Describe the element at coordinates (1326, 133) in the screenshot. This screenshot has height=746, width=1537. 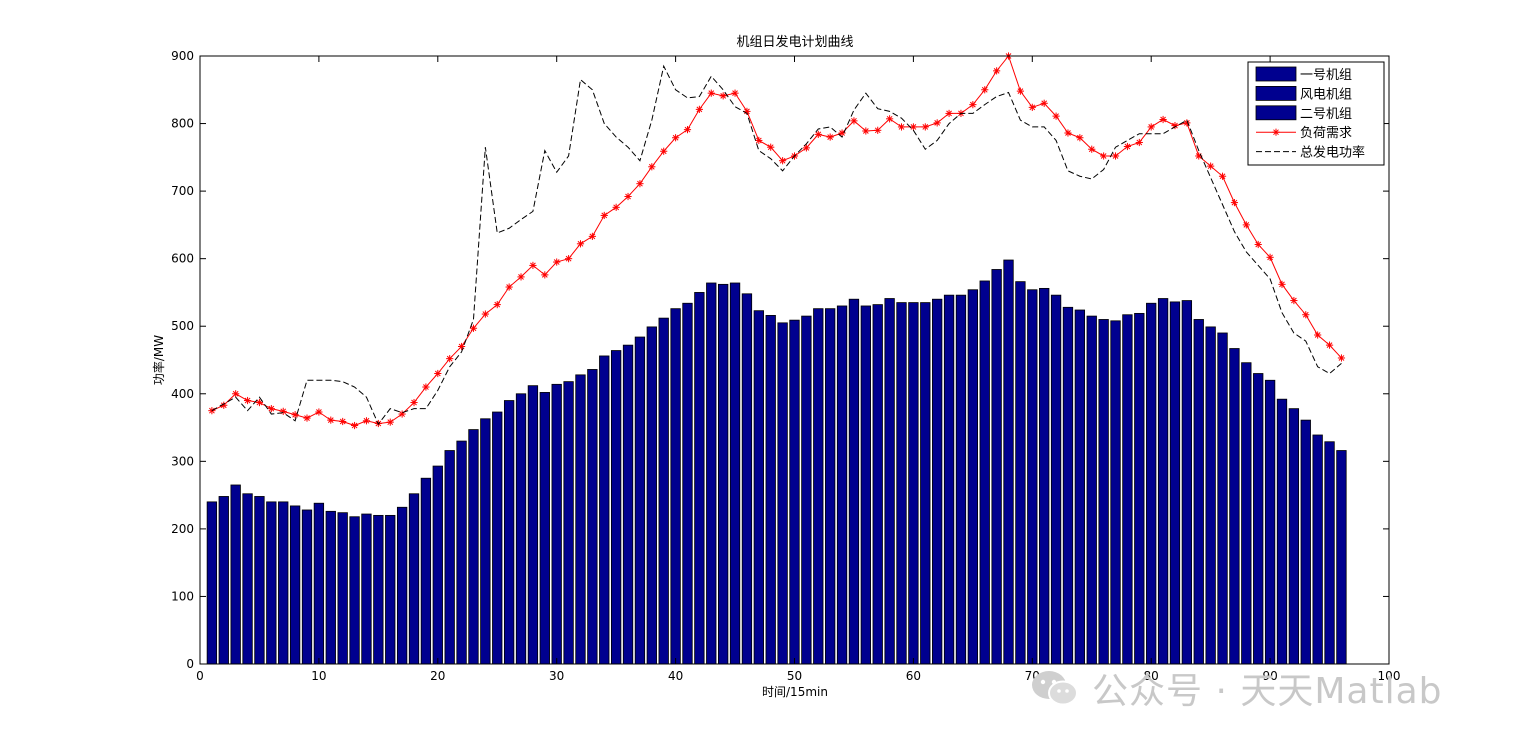
I see `legend-label: 负荷需求` at that location.